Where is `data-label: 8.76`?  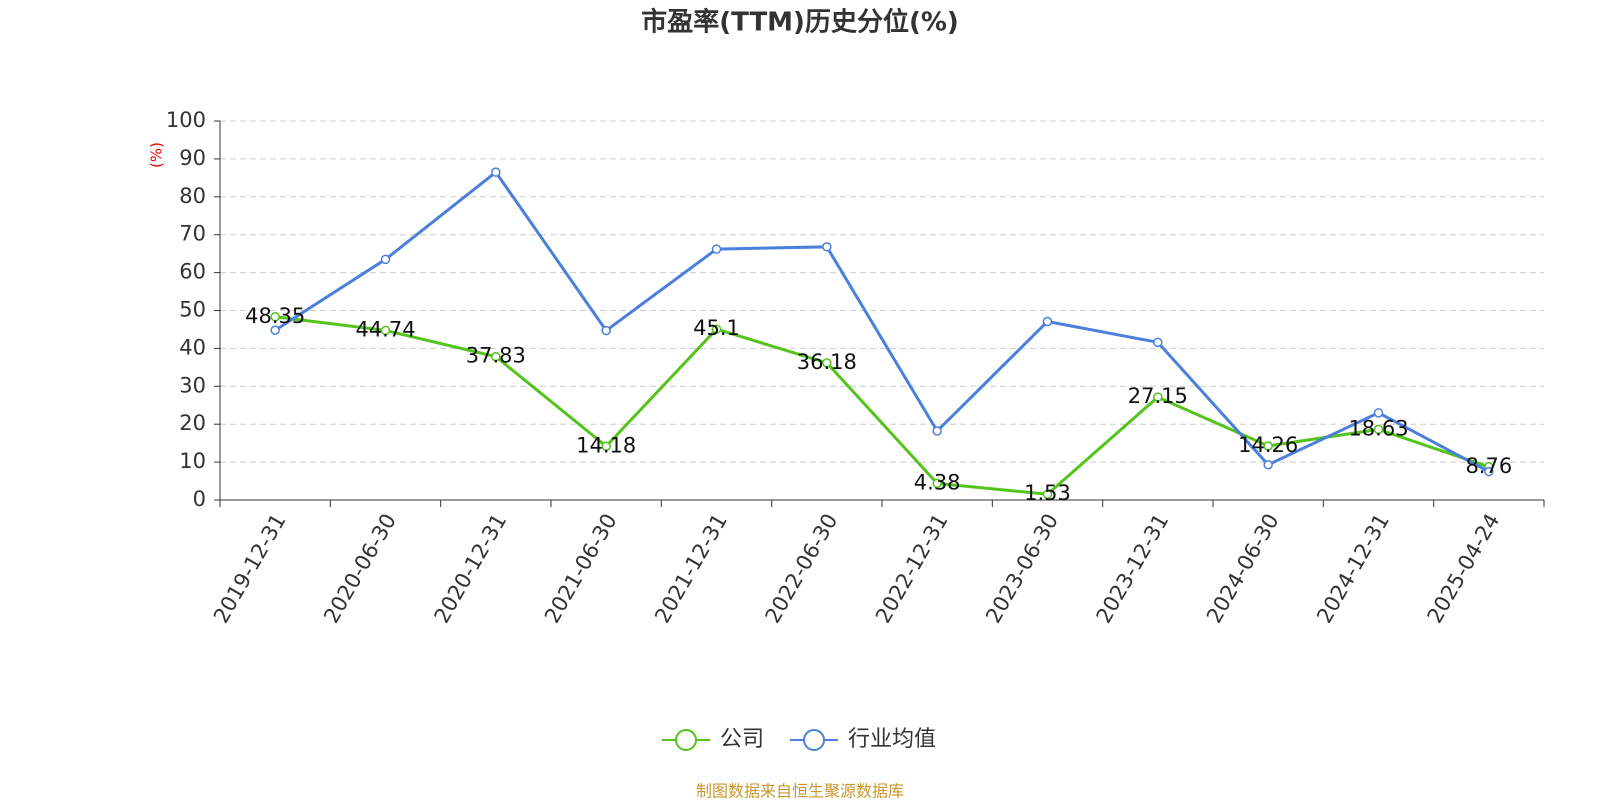
data-label: 8.76 is located at coordinates (1488, 466).